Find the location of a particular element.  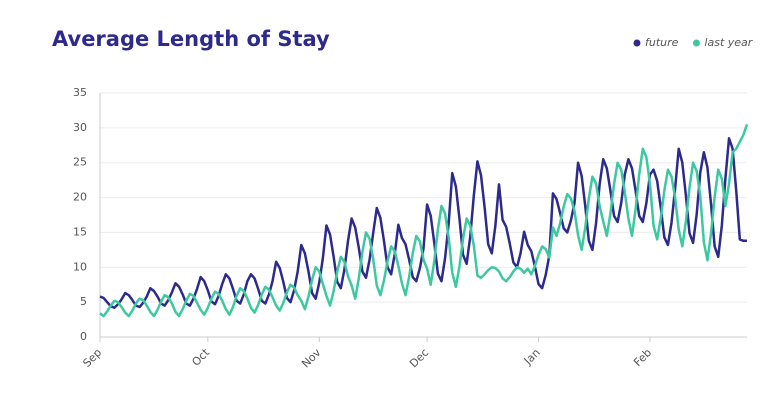

y-tick-label: 35 is located at coordinates (80, 92).